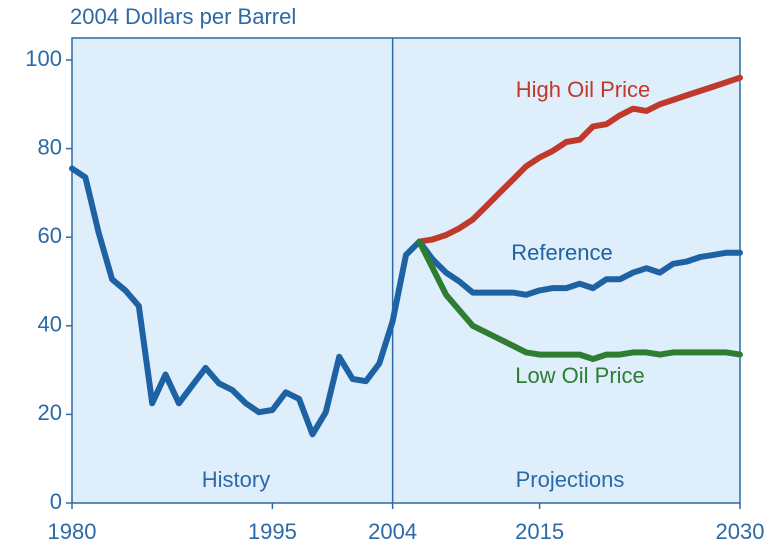 Image resolution: width=766 pixels, height=550 pixels. Describe the element at coordinates (50, 146) in the screenshot. I see `y-tick-label: 80` at that location.